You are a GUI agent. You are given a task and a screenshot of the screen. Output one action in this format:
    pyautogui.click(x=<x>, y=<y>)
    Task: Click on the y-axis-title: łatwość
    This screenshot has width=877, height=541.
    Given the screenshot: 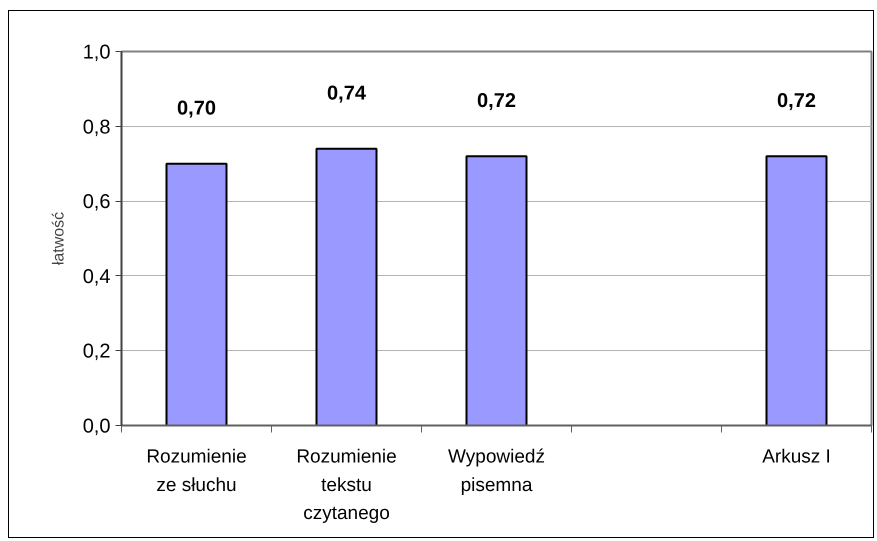 What is the action you would take?
    pyautogui.click(x=59, y=239)
    